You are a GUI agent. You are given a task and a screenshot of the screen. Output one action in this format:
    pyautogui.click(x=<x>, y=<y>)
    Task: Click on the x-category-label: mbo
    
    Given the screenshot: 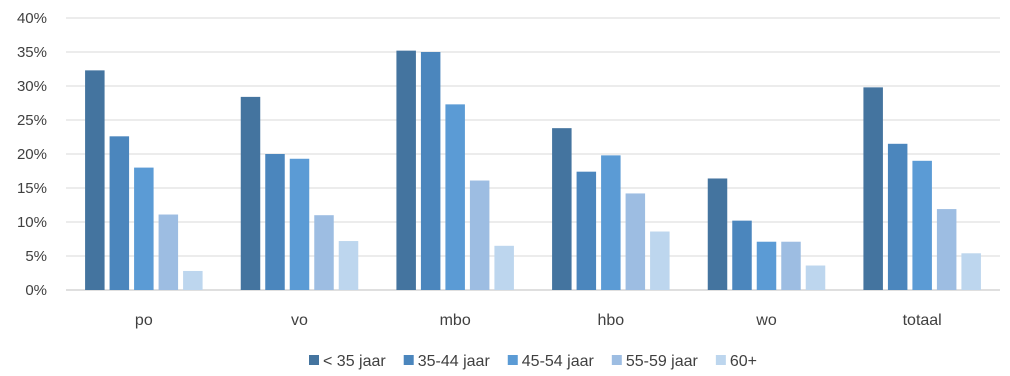 What is the action you would take?
    pyautogui.click(x=455, y=320)
    